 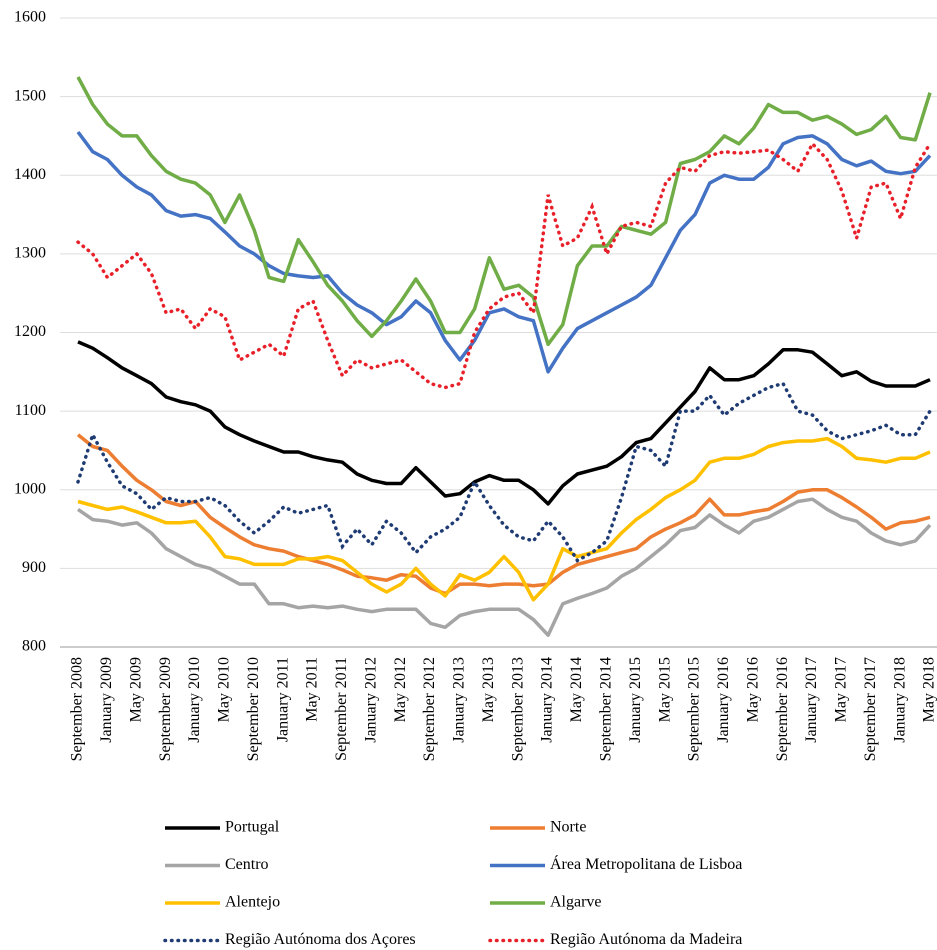 I want to click on x-tick-label: May 2017, so click(x=841, y=689).